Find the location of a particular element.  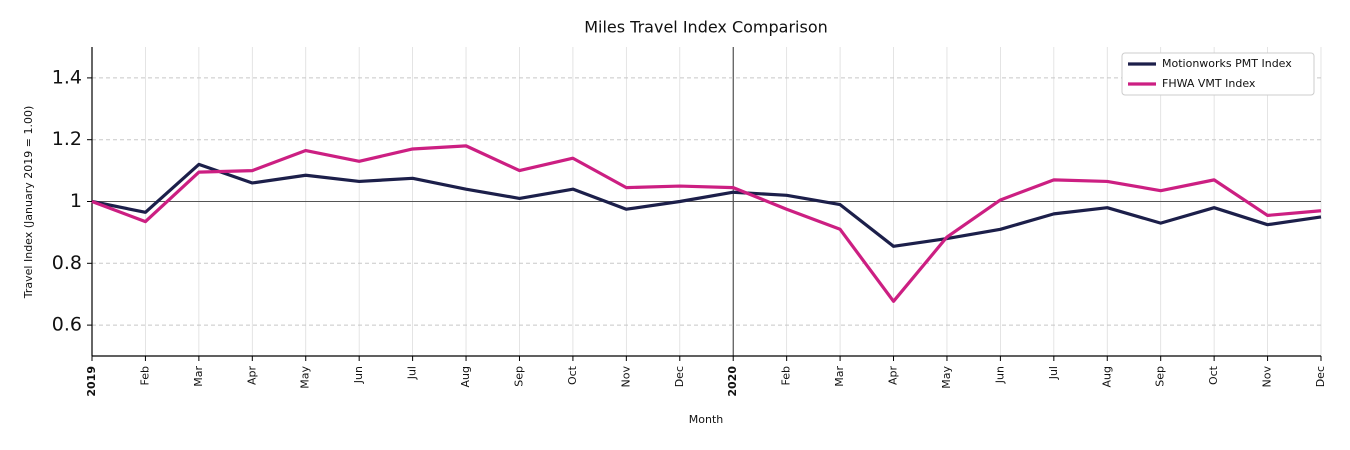

y-tick-label: 0.8 is located at coordinates (67, 263).